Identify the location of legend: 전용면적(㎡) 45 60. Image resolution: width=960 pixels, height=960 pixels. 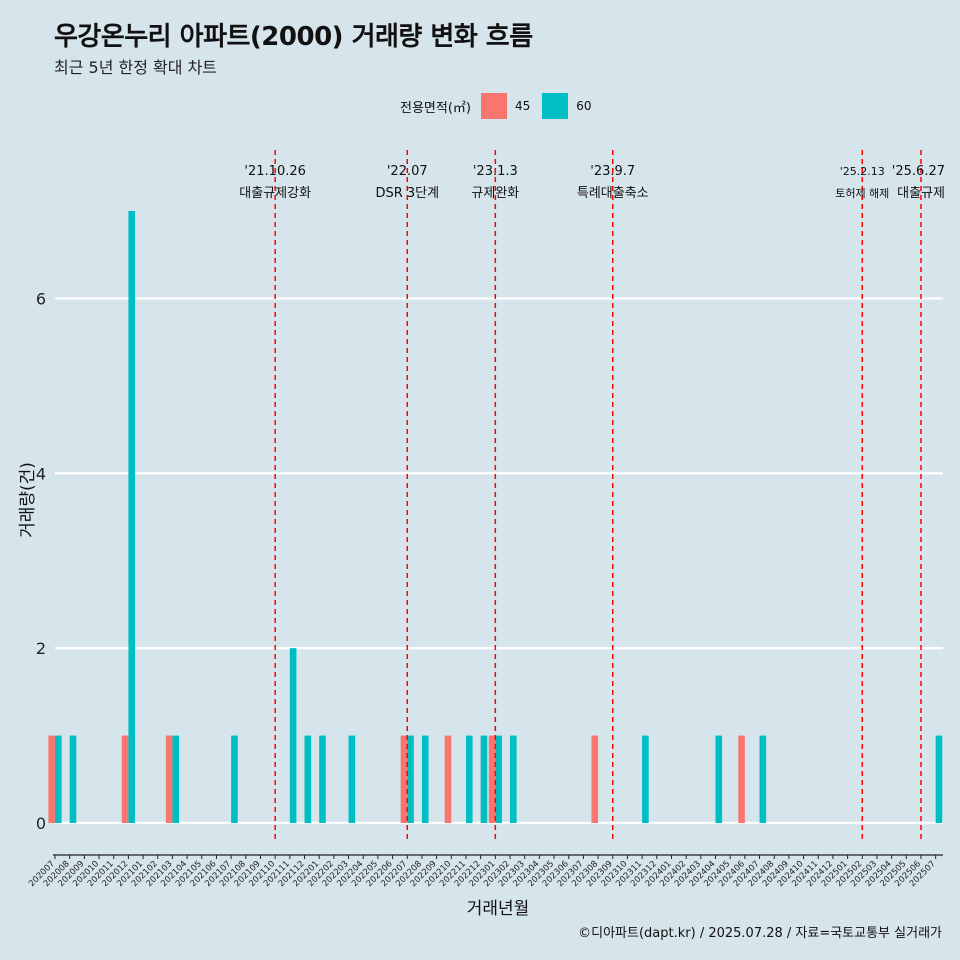
(502, 106).